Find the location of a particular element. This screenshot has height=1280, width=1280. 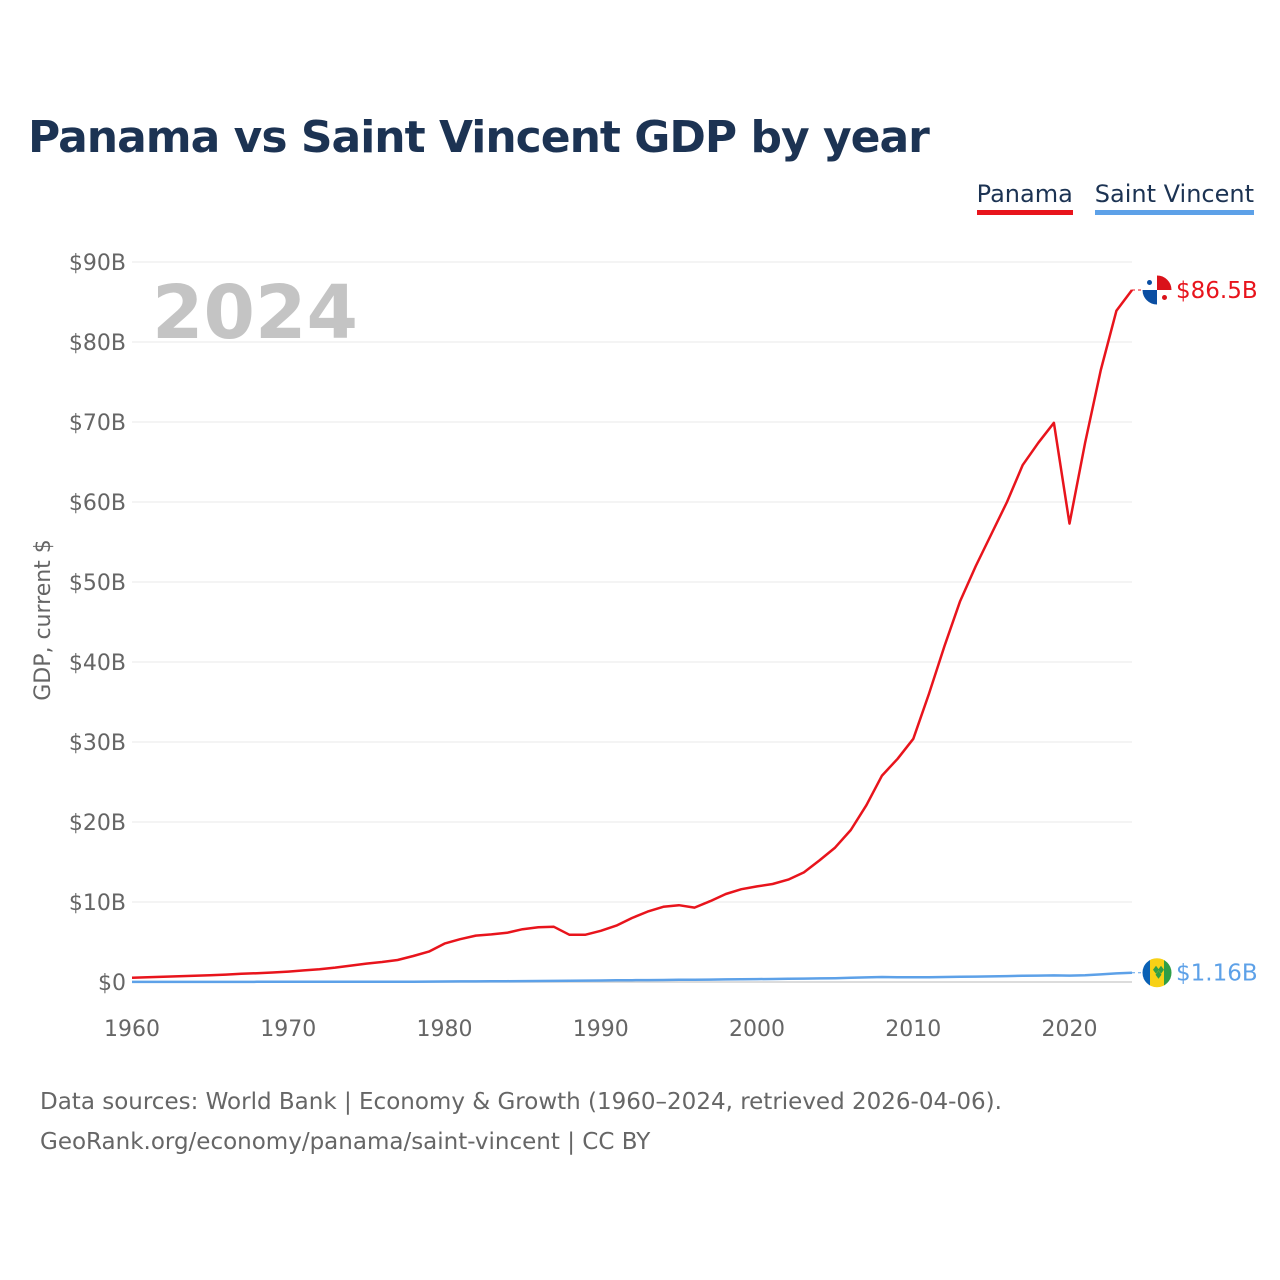

chart-title: Panama vs Saint Vincent GDP by year is located at coordinates (479, 137).